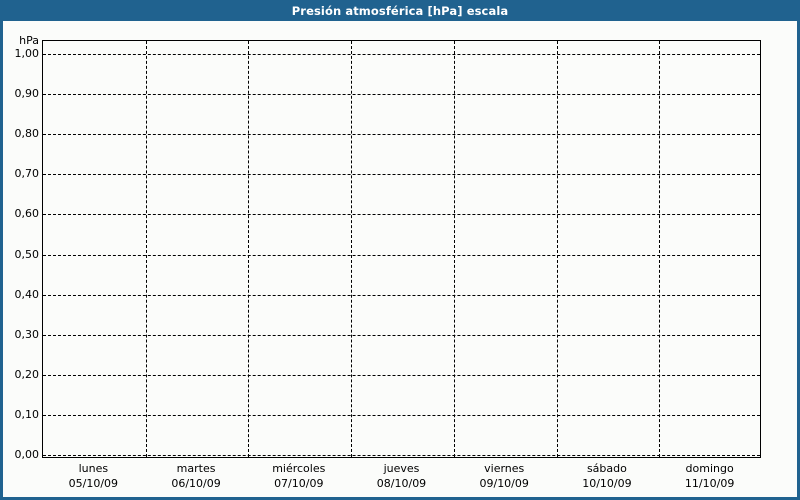 This screenshot has width=800, height=500. What do you see at coordinates (27, 414) in the screenshot?
I see `y-axis-tick-label: 0,10` at bounding box center [27, 414].